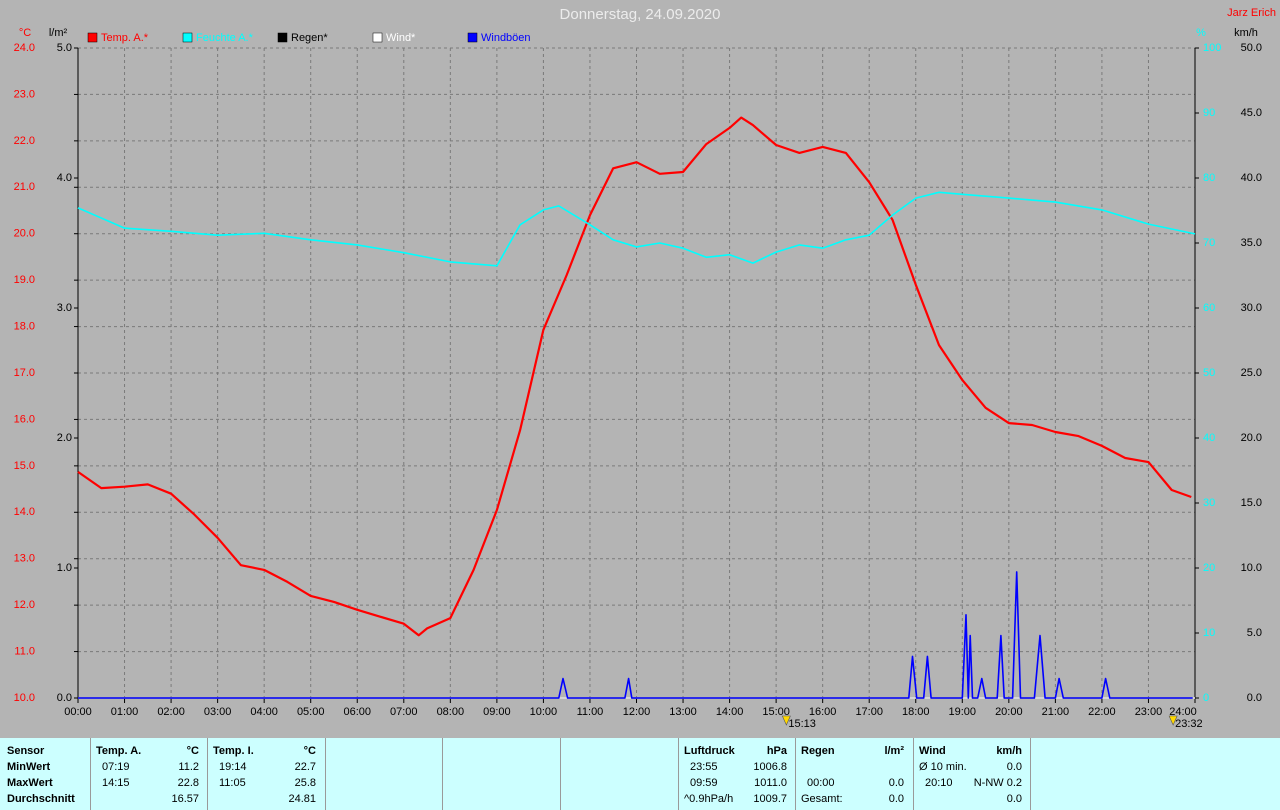 Image resolution: width=1280 pixels, height=810 pixels. Describe the element at coordinates (404, 712) in the screenshot. I see `x-tick-label: 07:00` at that location.